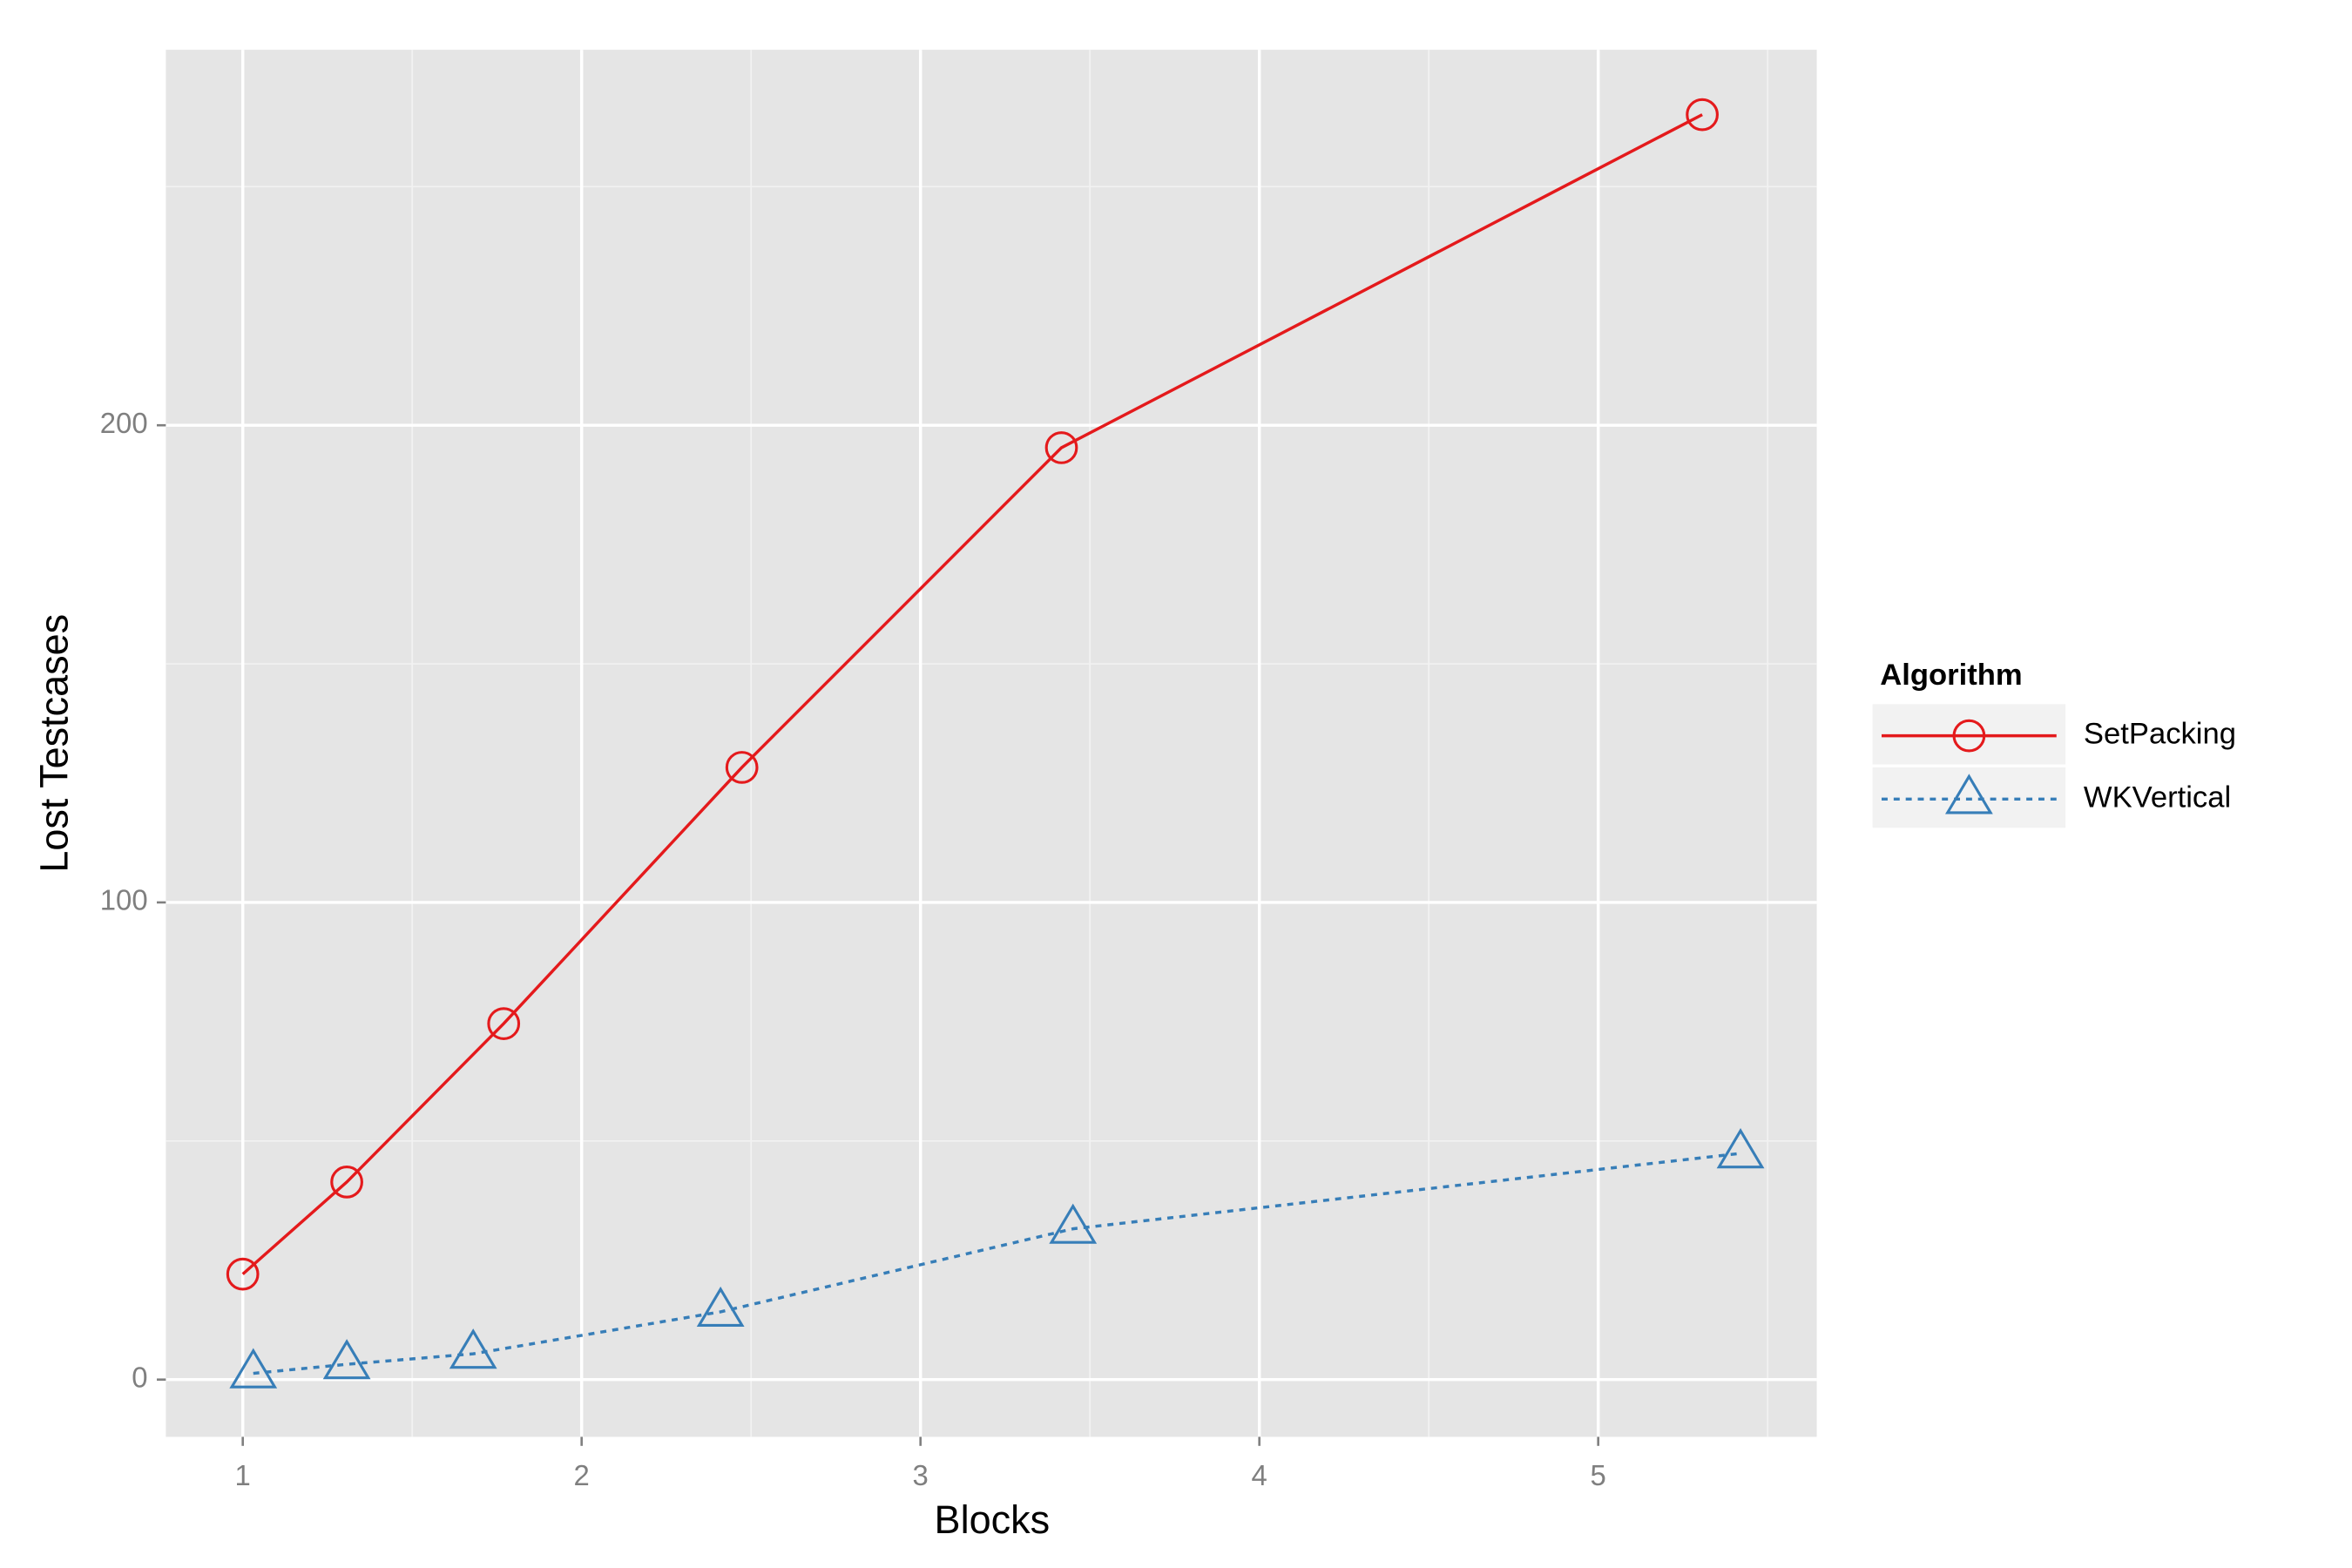 This screenshot has width=2352, height=1568. What do you see at coordinates (1598, 1475) in the screenshot?
I see `x-tick-label: 5` at bounding box center [1598, 1475].